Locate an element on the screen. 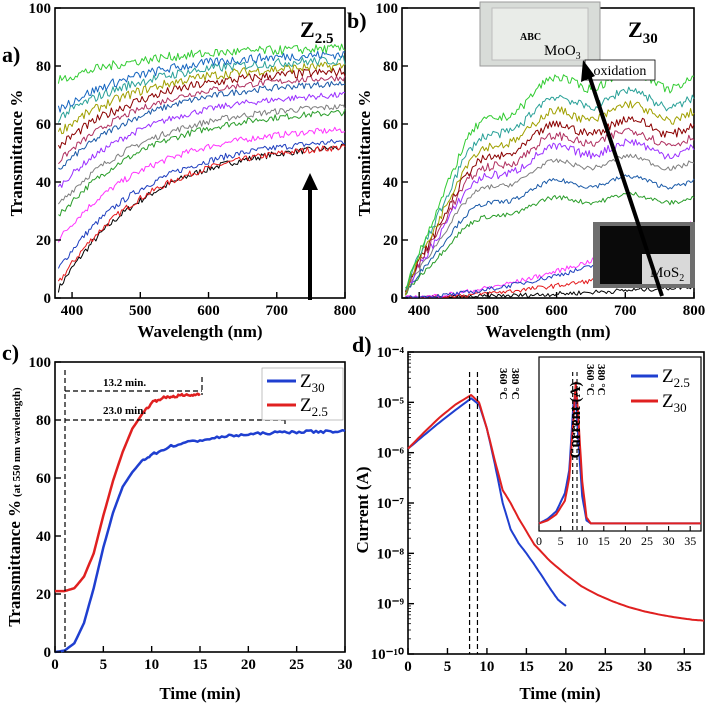  moo3-main: MoO is located at coordinates (560, 51).